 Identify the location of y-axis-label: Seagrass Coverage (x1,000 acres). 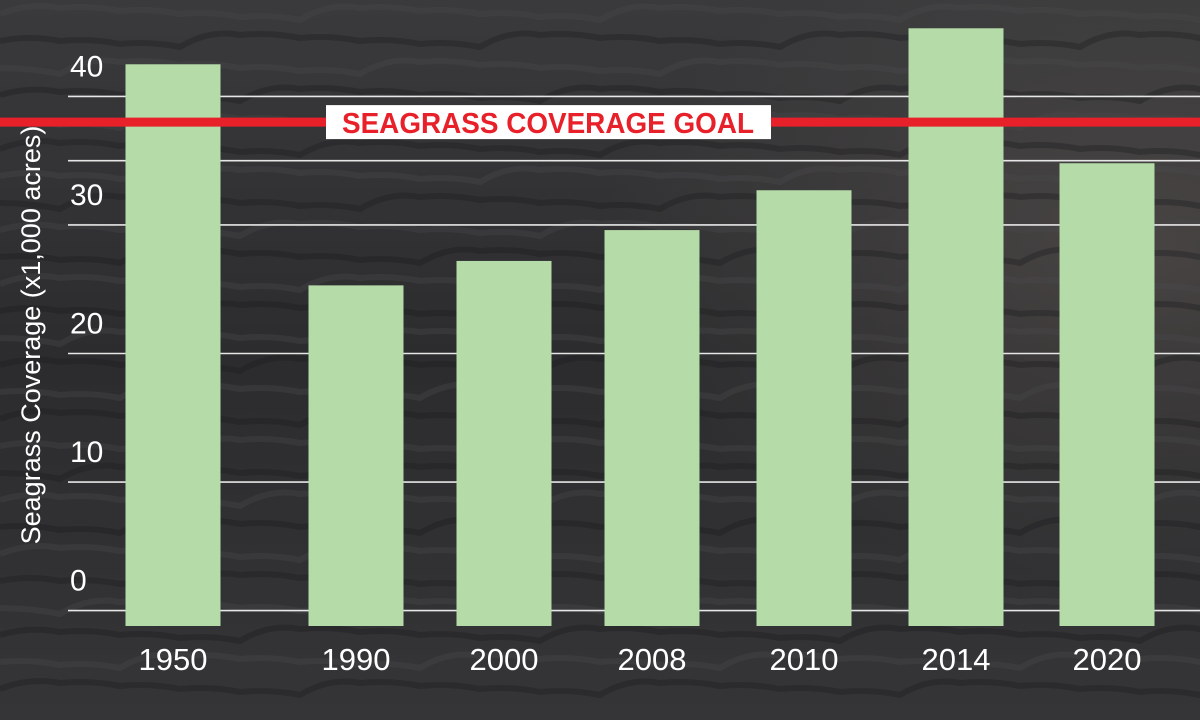
(31, 335).